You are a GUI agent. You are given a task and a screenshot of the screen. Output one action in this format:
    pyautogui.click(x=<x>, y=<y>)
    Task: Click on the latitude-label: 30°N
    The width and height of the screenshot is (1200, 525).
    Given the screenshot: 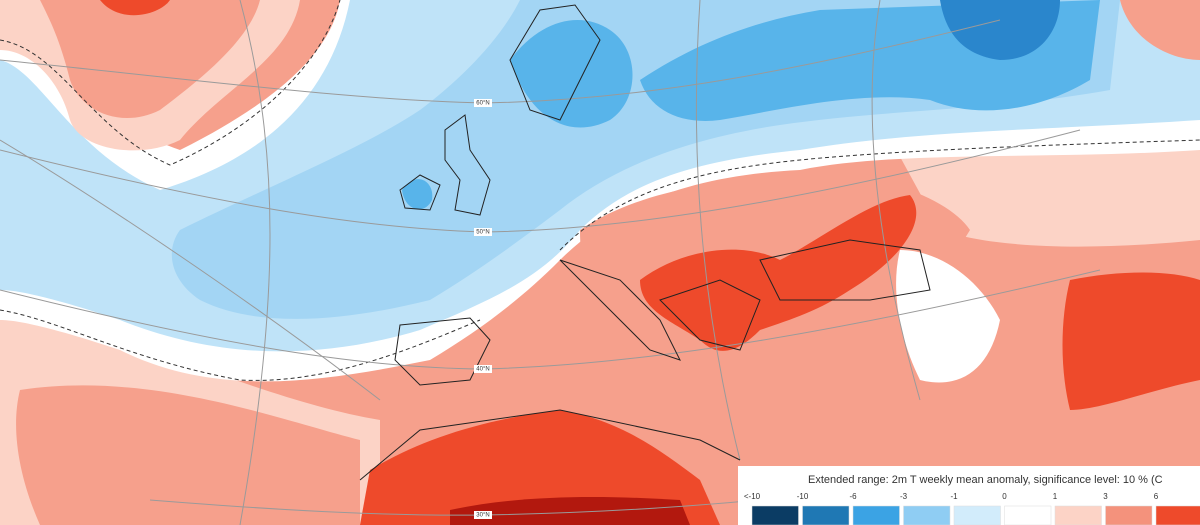 What is the action you would take?
    pyautogui.click(x=482, y=516)
    